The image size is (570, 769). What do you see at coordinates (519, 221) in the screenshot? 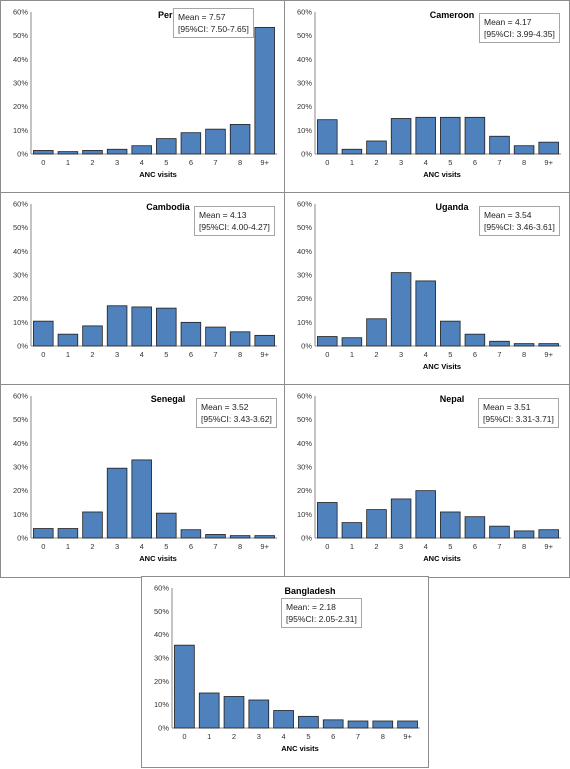
I see `mean-ci-box: Mean = 3.54 [95%CI: 3.46-3.61]` at bounding box center [519, 221].